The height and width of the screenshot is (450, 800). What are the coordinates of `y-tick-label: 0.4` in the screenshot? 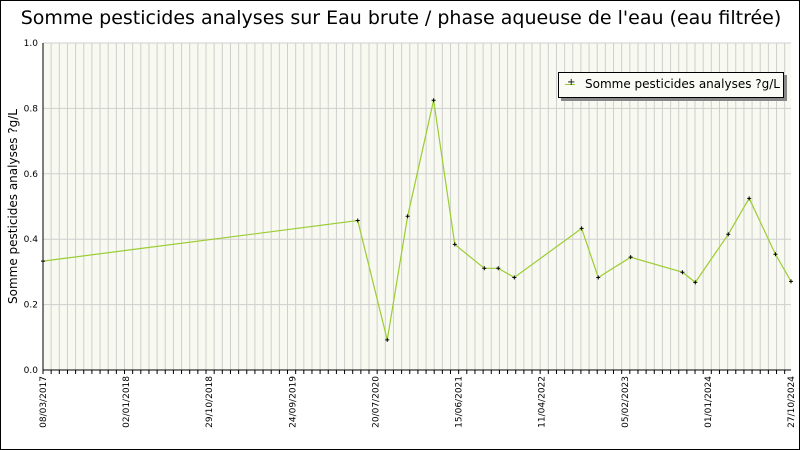 It's located at (31, 240).